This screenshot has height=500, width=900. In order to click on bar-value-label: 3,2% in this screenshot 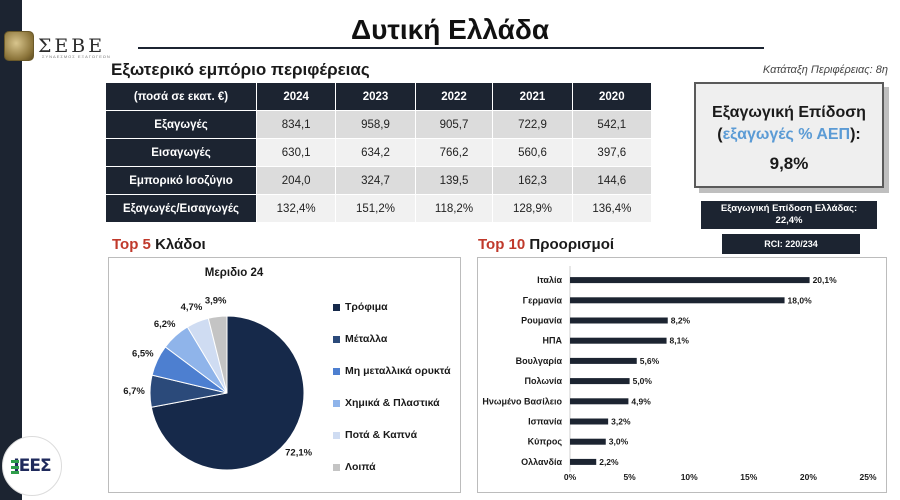, I will do `click(621, 422)`.